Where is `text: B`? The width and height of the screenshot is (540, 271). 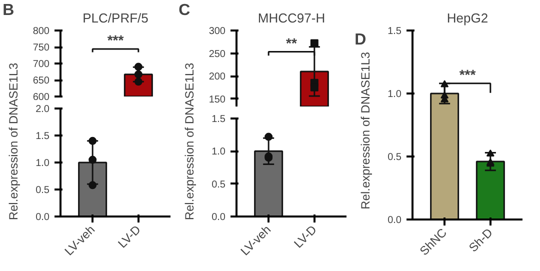 text: B is located at coordinates (8, 10).